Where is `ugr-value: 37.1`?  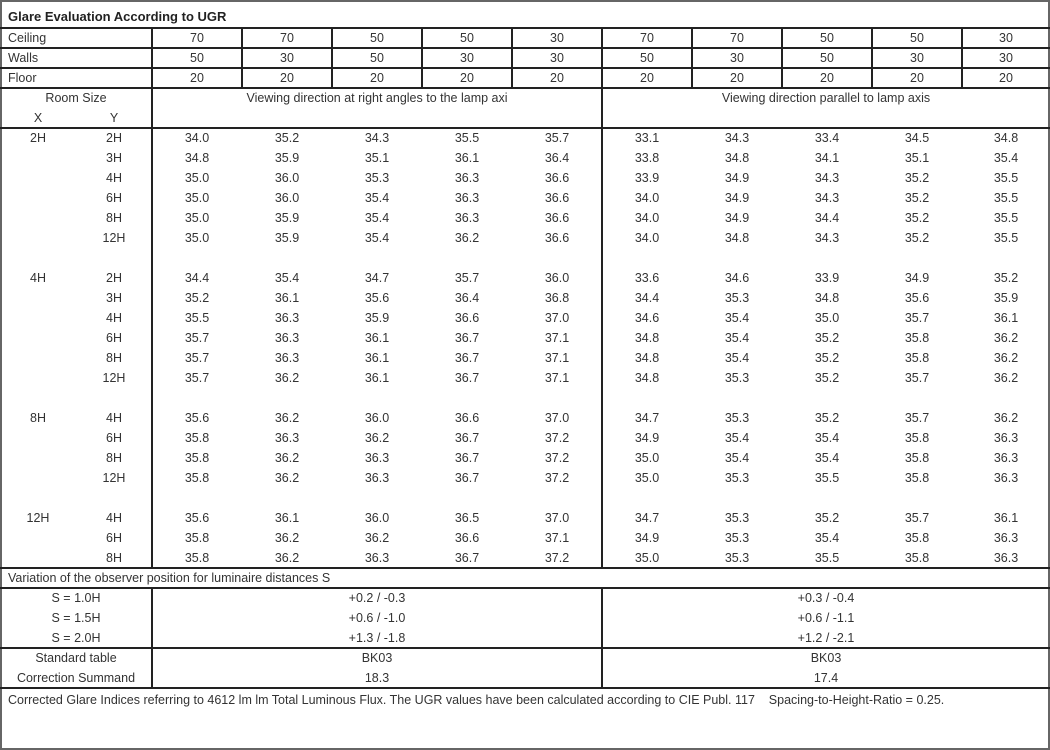 ugr-value: 37.1 is located at coordinates (557, 338).